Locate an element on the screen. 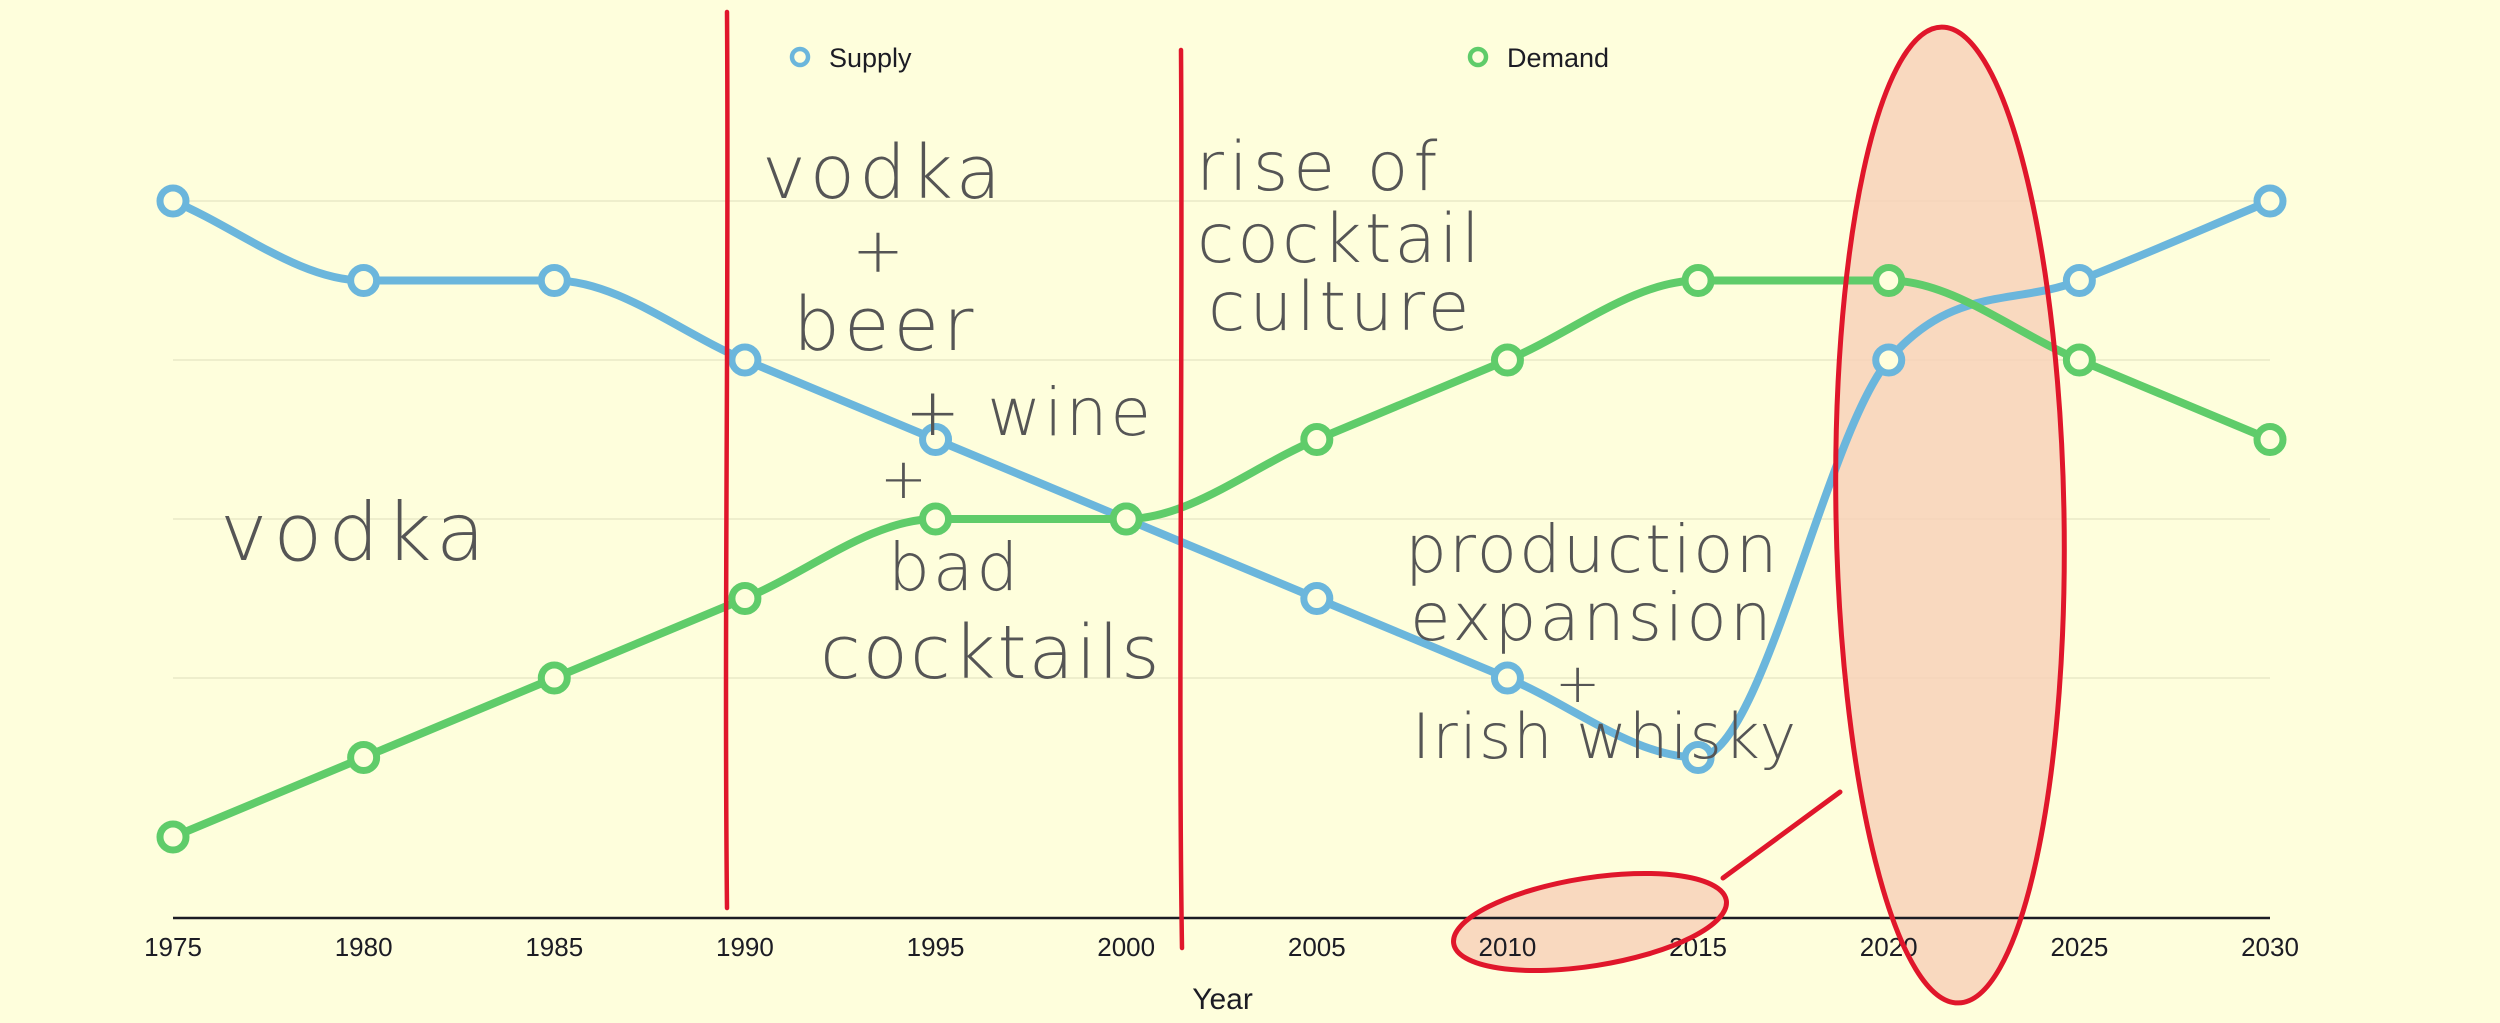 The image size is (2500, 1023). note-cocktail-3: culture is located at coordinates (1340, 307).